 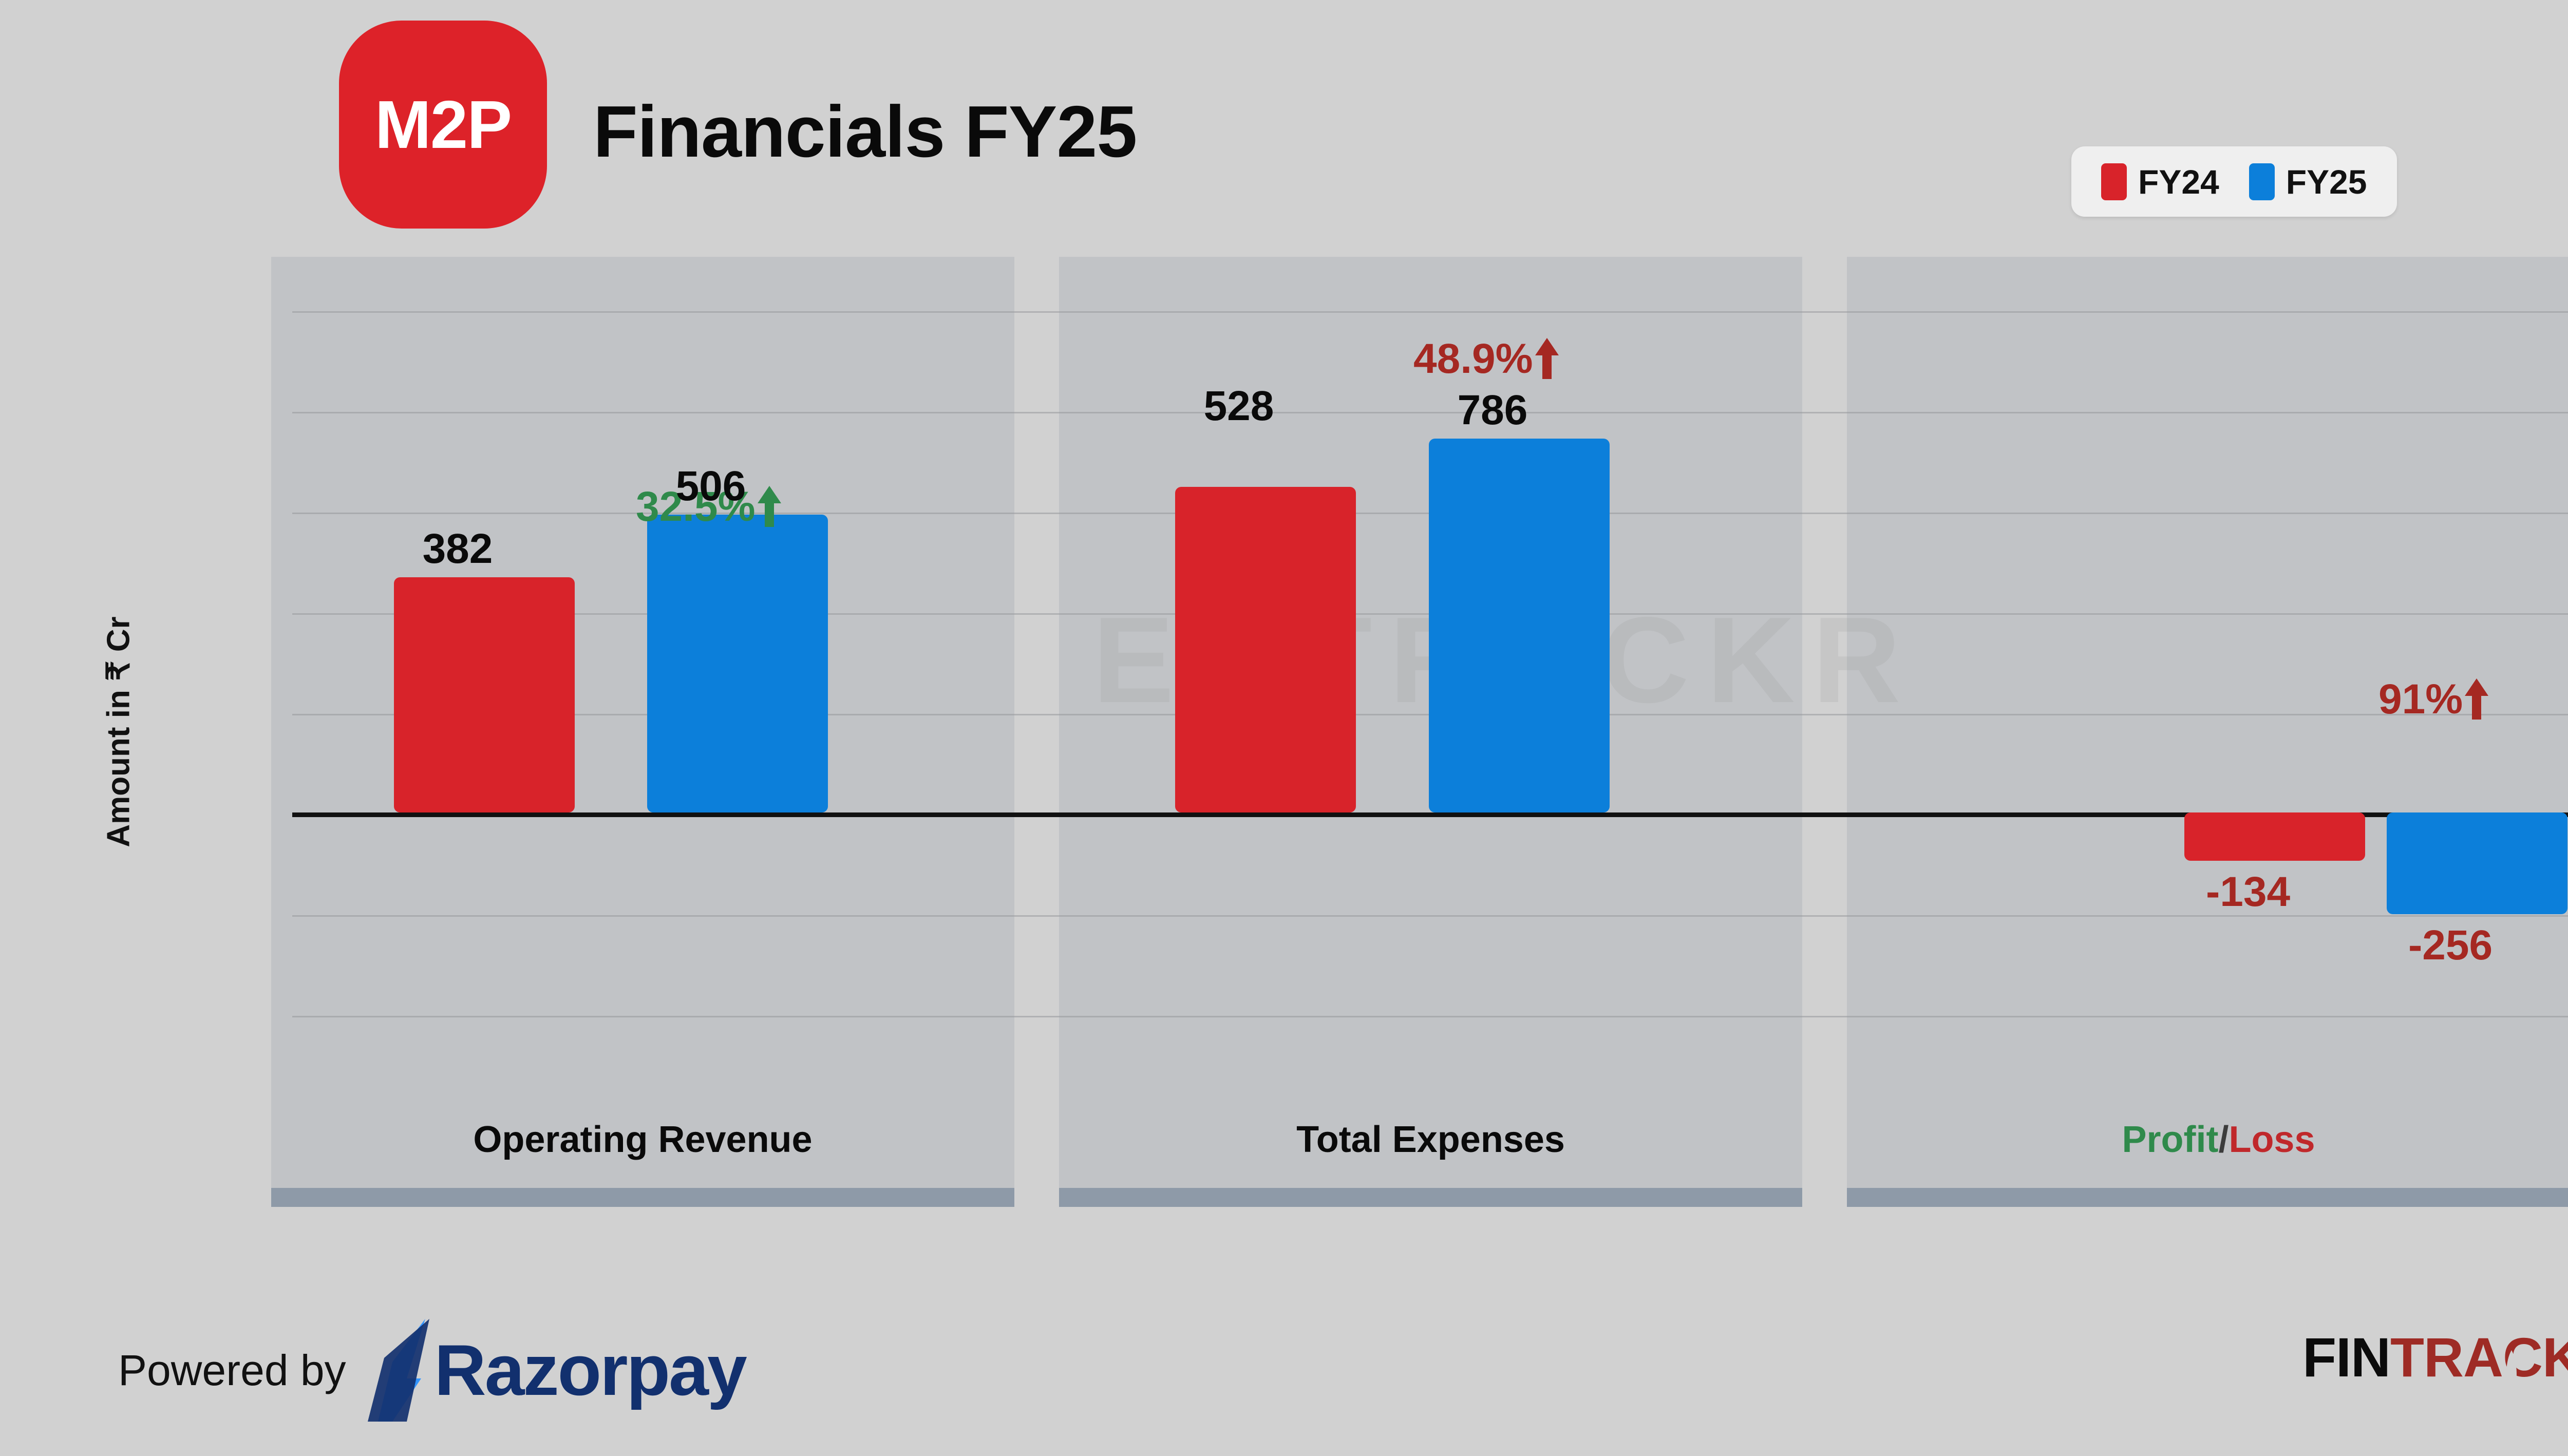 What do you see at coordinates (484, 694) in the screenshot?
I see `bar-fy24-operating-revenue` at bounding box center [484, 694].